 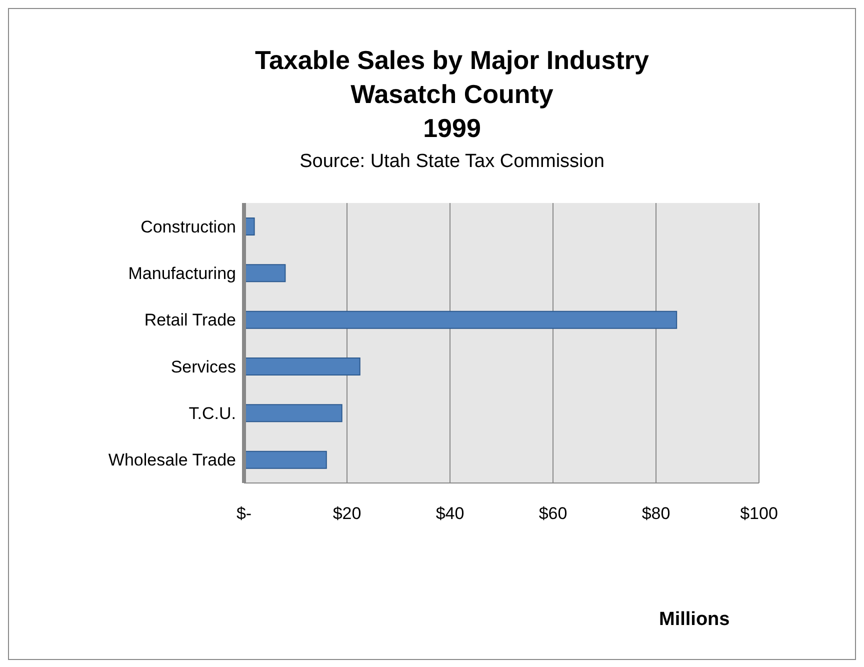 What do you see at coordinates (452, 94) in the screenshot?
I see `chart-title: Taxable Sales by Major Industry Wasatch County 1999` at bounding box center [452, 94].